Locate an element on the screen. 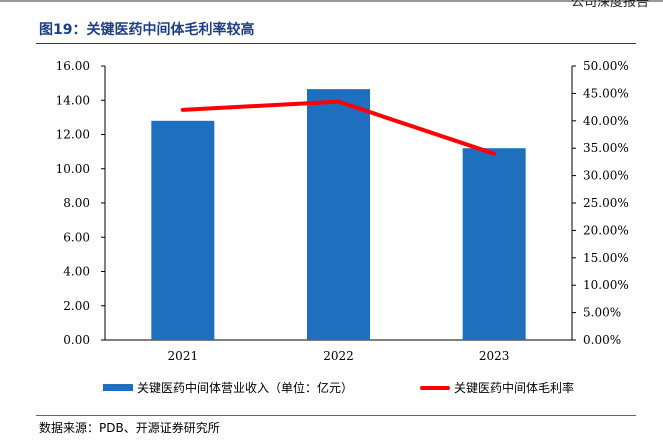 The width and height of the screenshot is (663, 442). x-axis-tick-label: 2022 is located at coordinates (338, 356).